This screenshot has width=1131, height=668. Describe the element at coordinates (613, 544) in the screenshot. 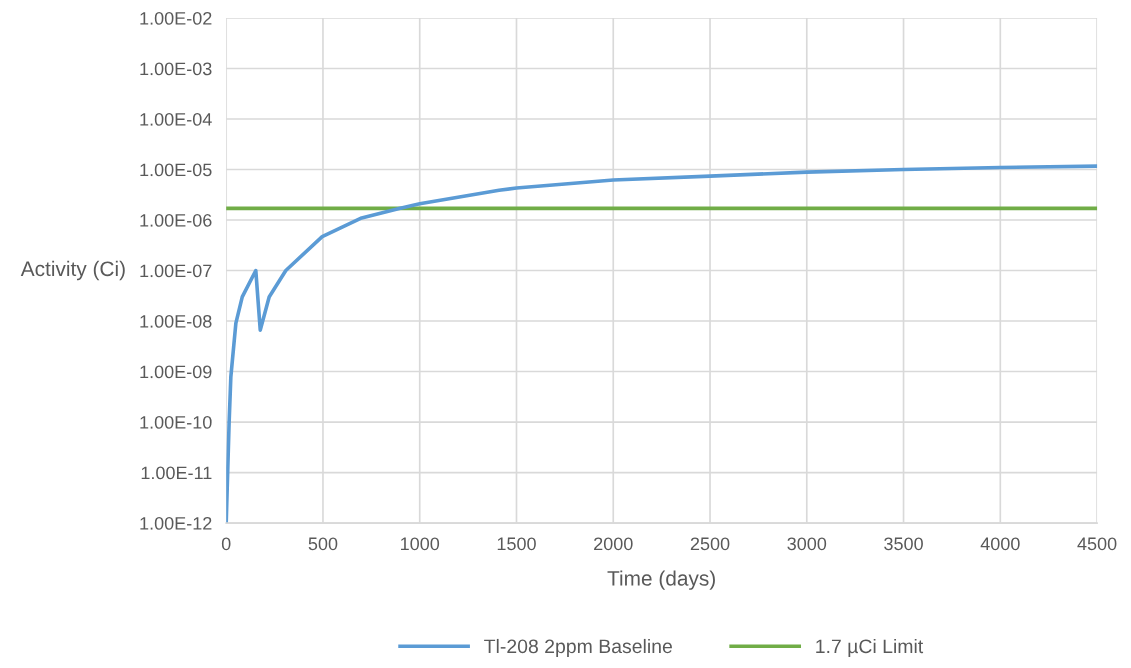

I see `x-tick-label: 2000` at that location.